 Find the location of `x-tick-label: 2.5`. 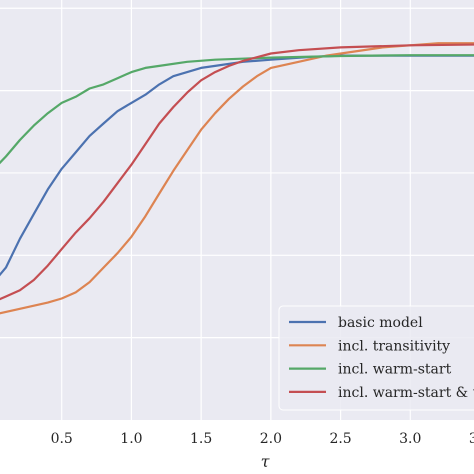

x-tick-label: 2.5 is located at coordinates (340, 439).